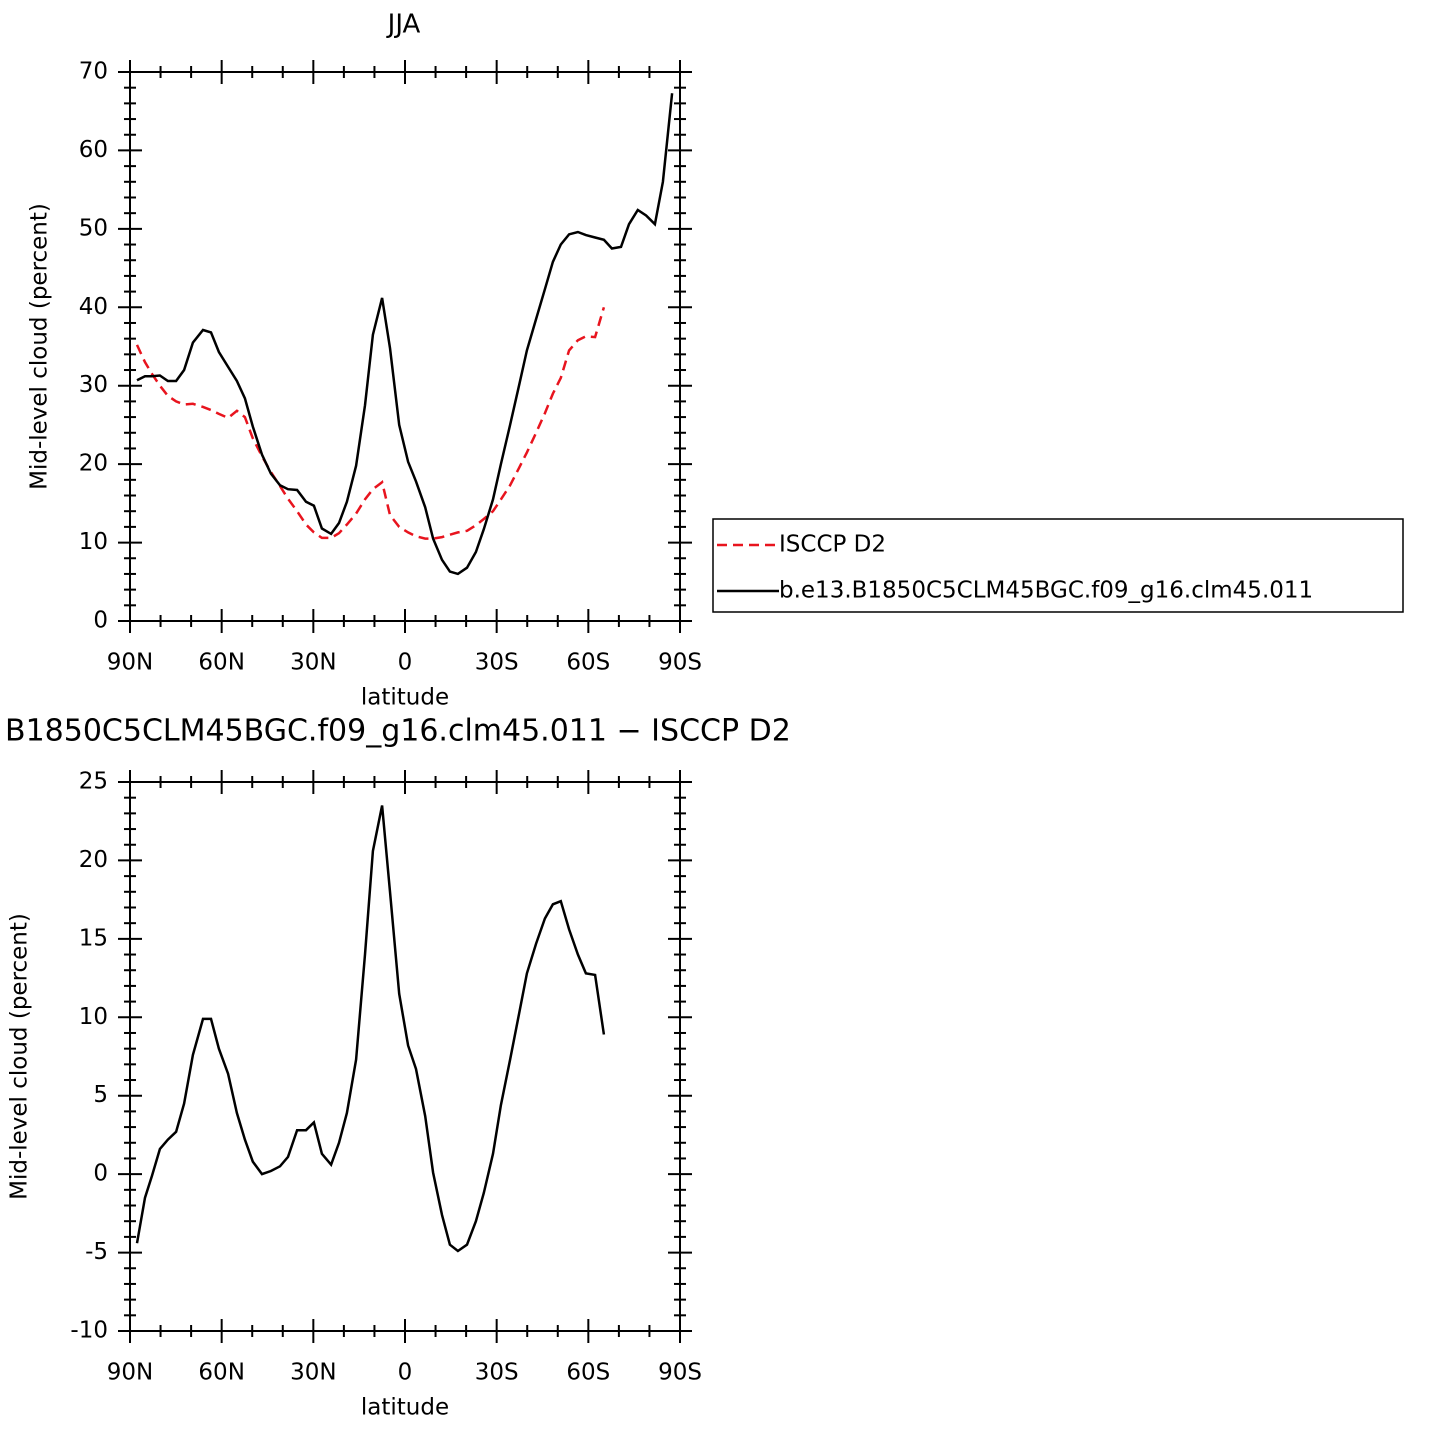 This screenshot has width=1430, height=1430. What do you see at coordinates (93, 782) in the screenshot?
I see `y-tick-label: 25` at bounding box center [93, 782].